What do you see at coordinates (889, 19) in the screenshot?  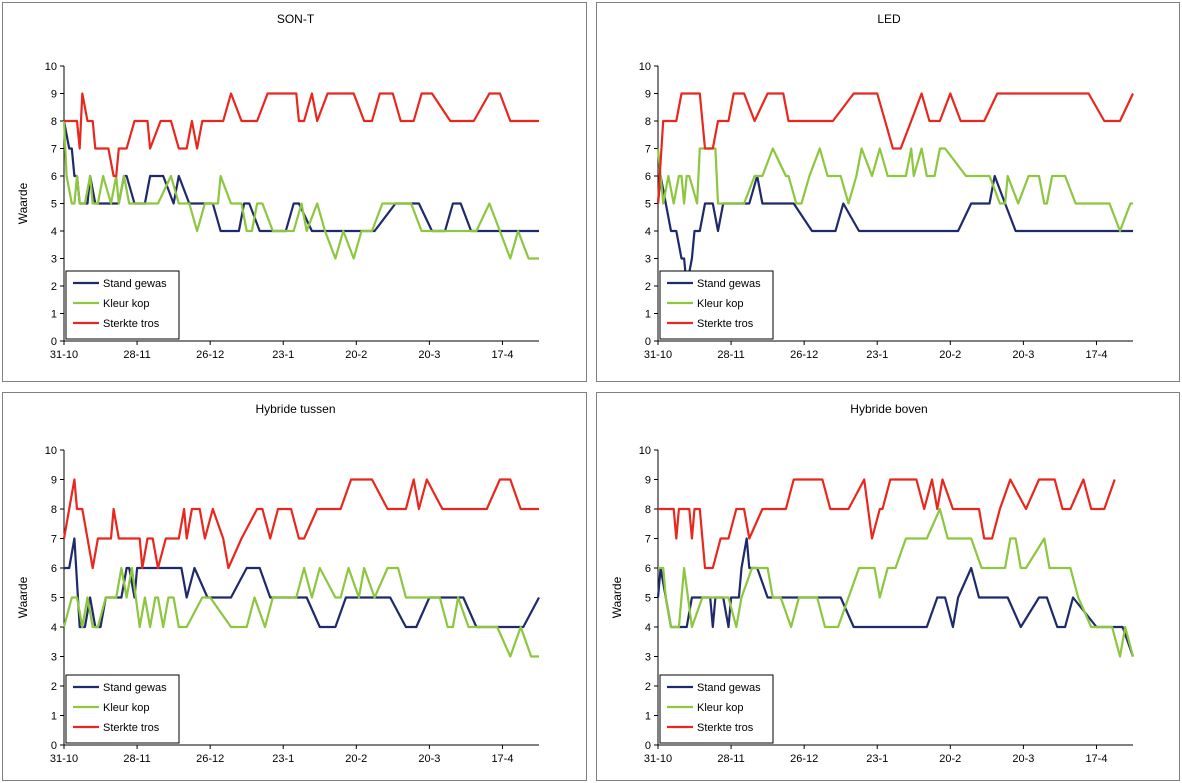 I see `chart-title: LED` at bounding box center [889, 19].